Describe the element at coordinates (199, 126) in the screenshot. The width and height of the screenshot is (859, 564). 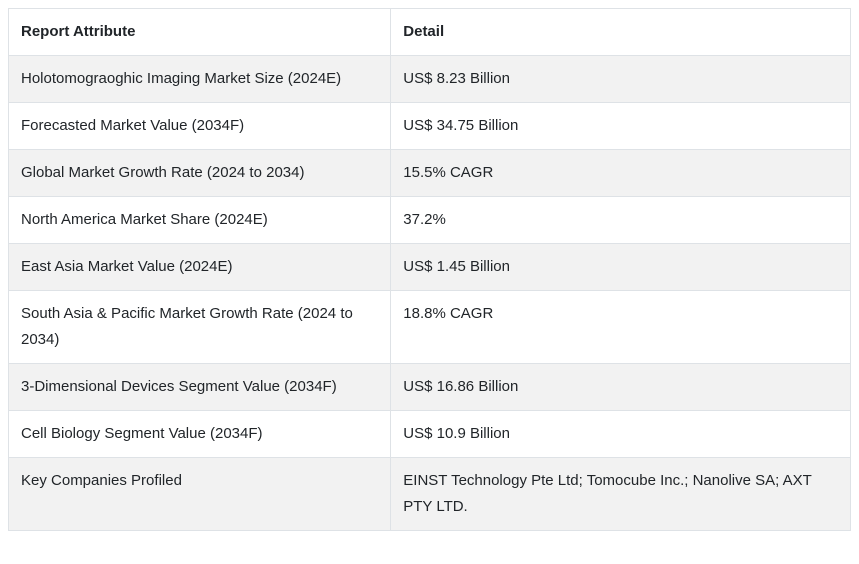
I see `report-attribute-cell: Forecasted Market Value (2034F)` at that location.